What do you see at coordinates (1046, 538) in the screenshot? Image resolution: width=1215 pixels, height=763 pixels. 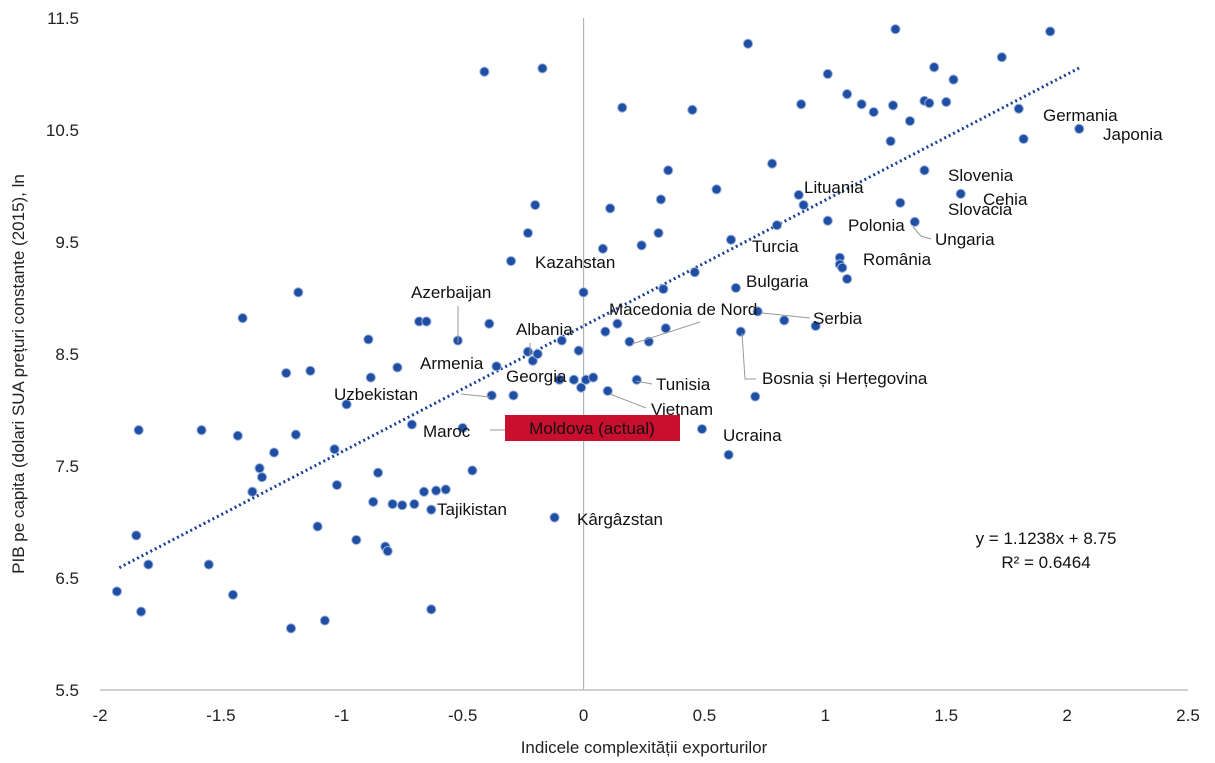 I see `trend-equation: y = 1.1238x + 8.75` at bounding box center [1046, 538].